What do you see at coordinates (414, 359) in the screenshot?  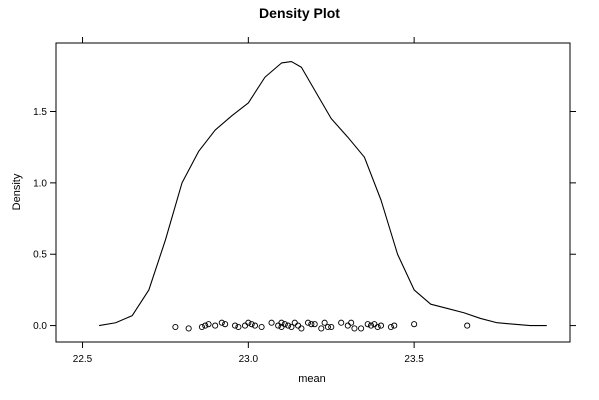 I see `x-tick-label: 23.5` at bounding box center [414, 359].